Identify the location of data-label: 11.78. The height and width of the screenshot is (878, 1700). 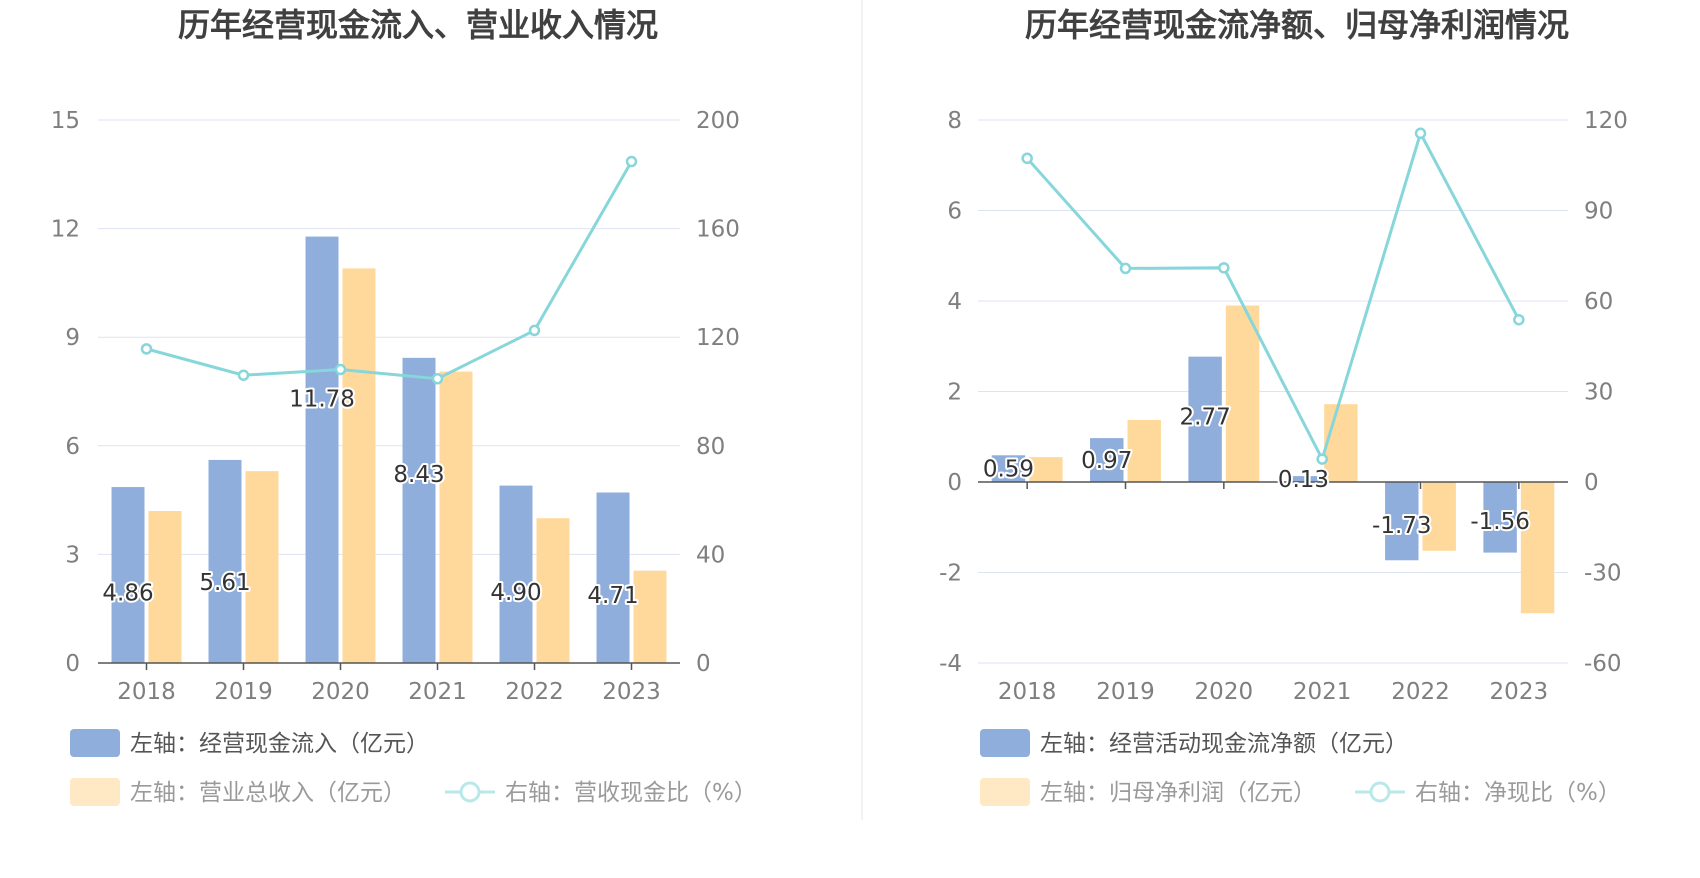
(322, 400).